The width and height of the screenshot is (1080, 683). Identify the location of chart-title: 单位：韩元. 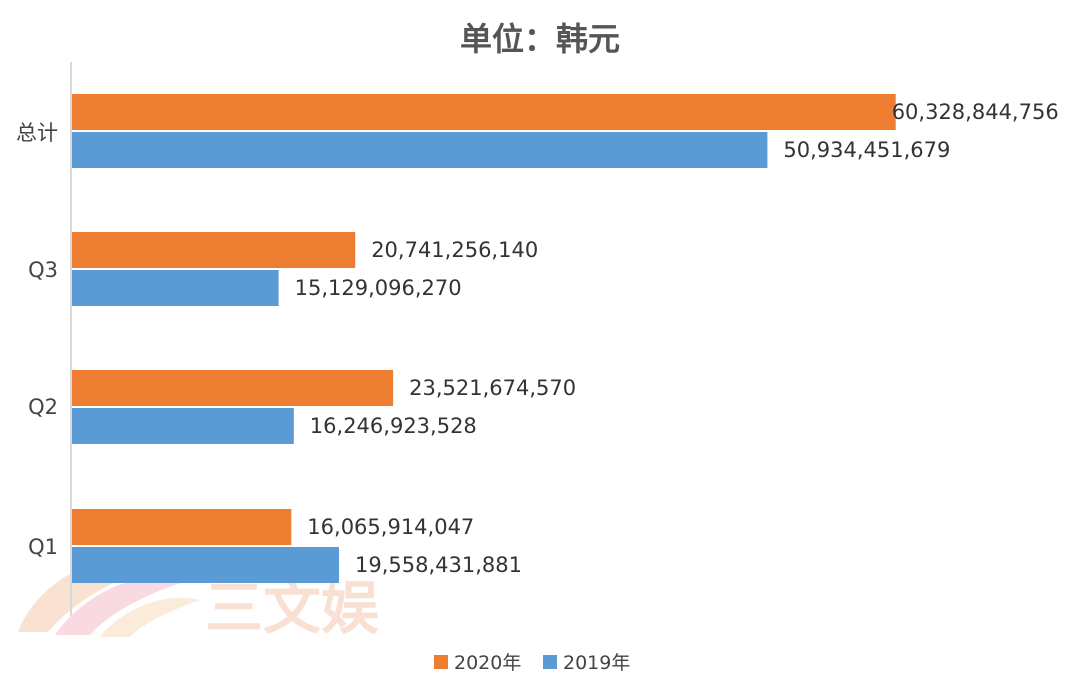
(540, 39).